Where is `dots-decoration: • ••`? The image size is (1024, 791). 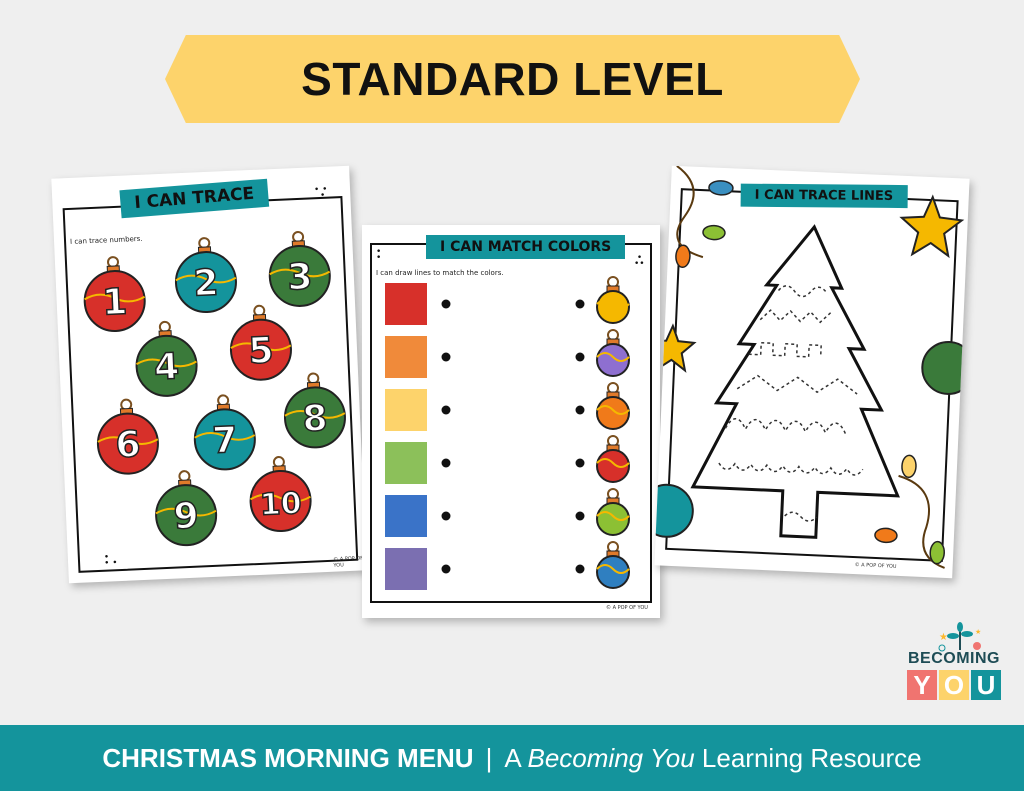
dots-decoration: • •• is located at coordinates (639, 261).